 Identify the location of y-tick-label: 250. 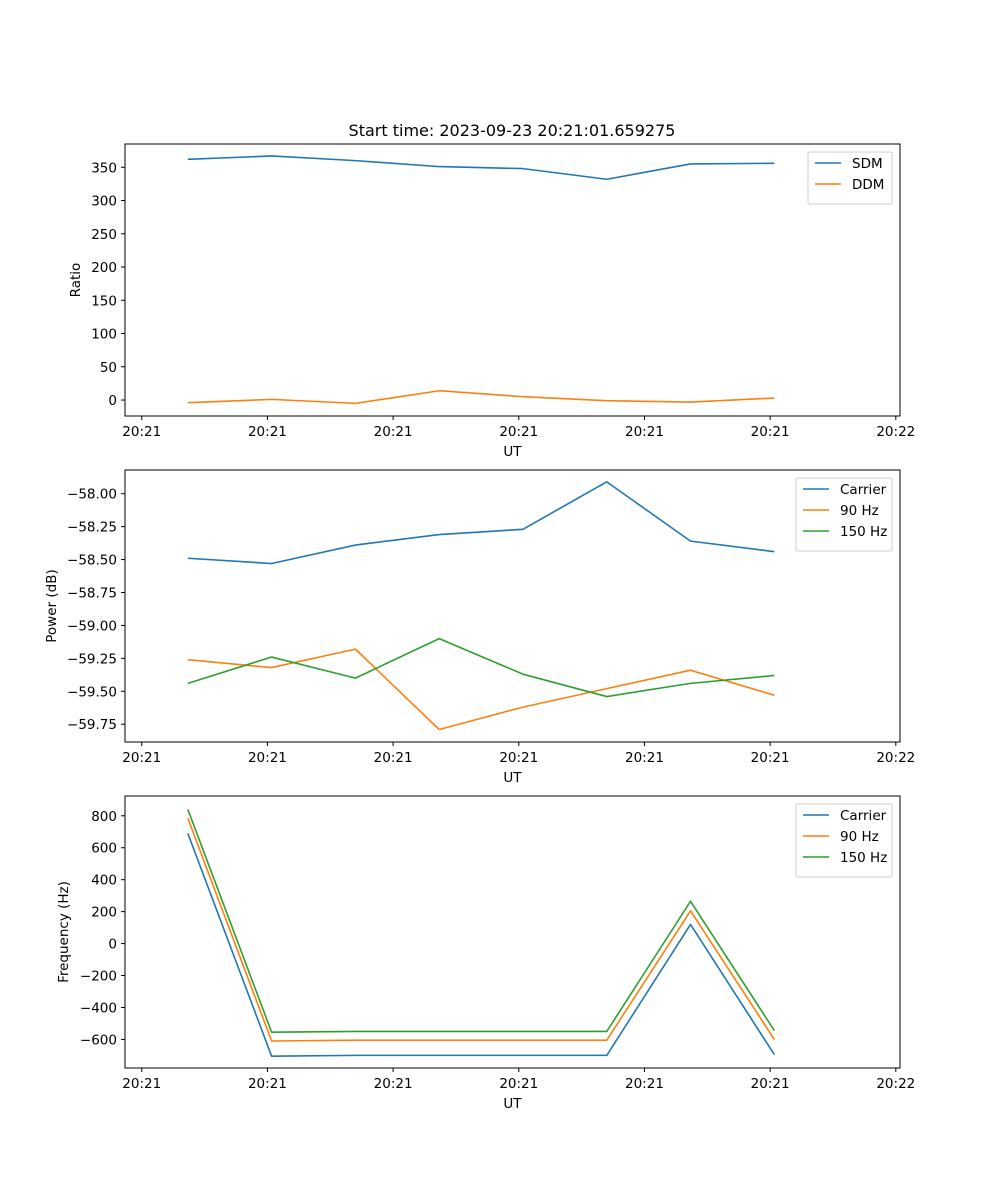
(104, 235).